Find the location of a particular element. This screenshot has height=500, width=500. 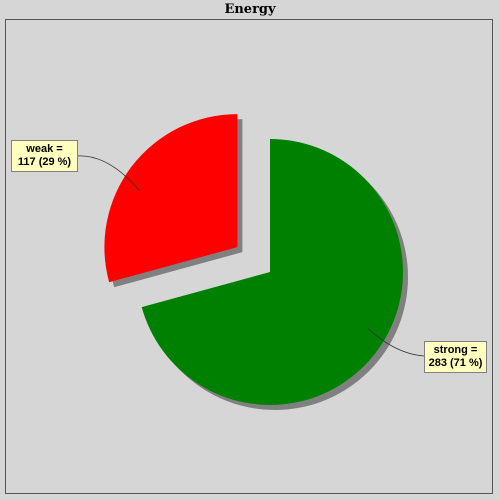

slice-label-strong: strong = 283 (71 %) is located at coordinates (455, 357).